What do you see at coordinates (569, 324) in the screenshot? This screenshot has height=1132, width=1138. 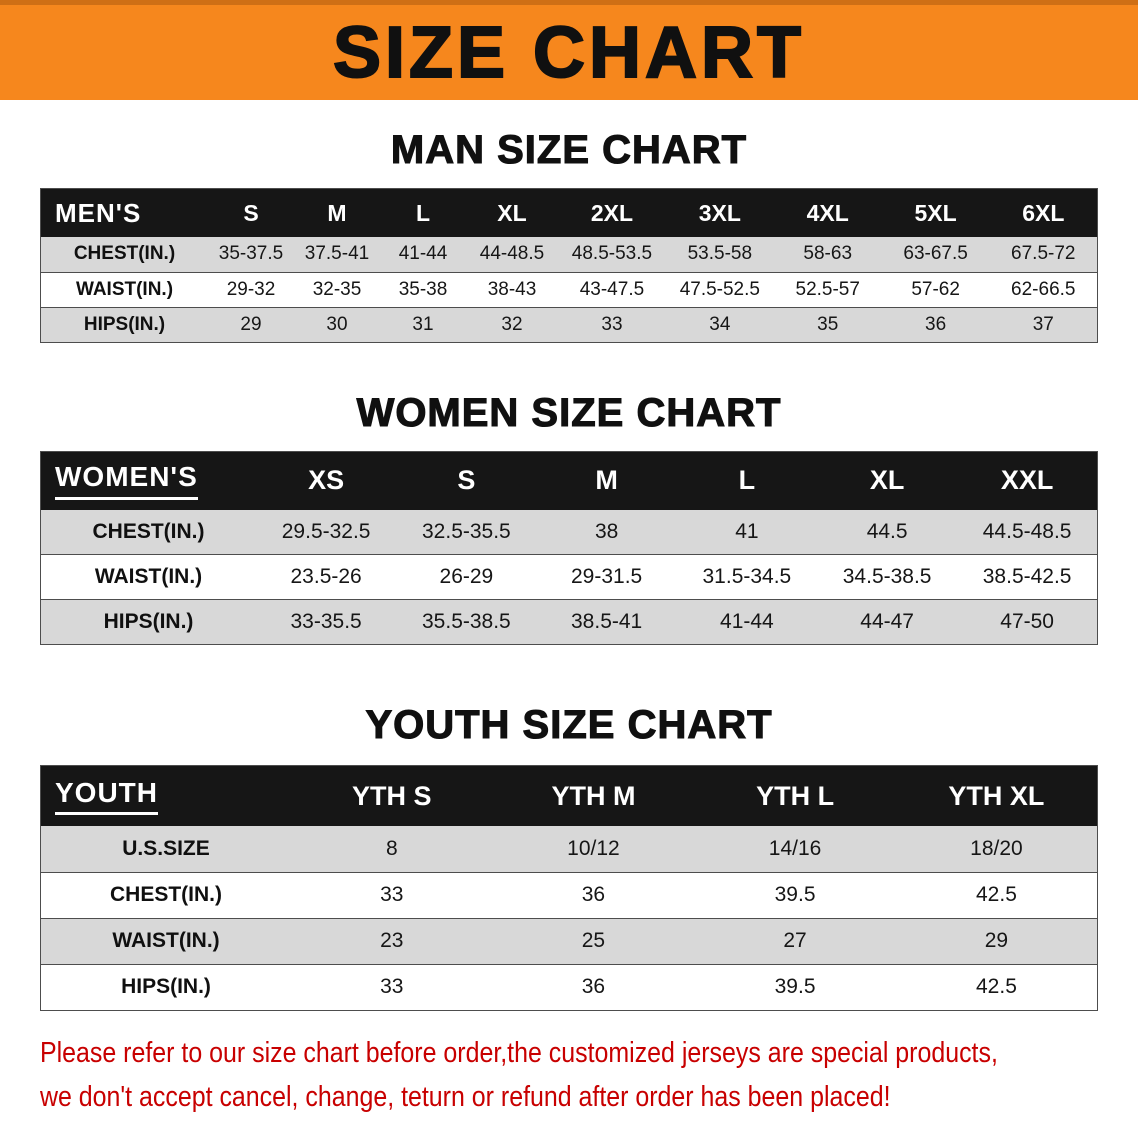 I see `table-row: HIPS(IN.) 29 30 31 32 33 34 35 36 37` at bounding box center [569, 324].